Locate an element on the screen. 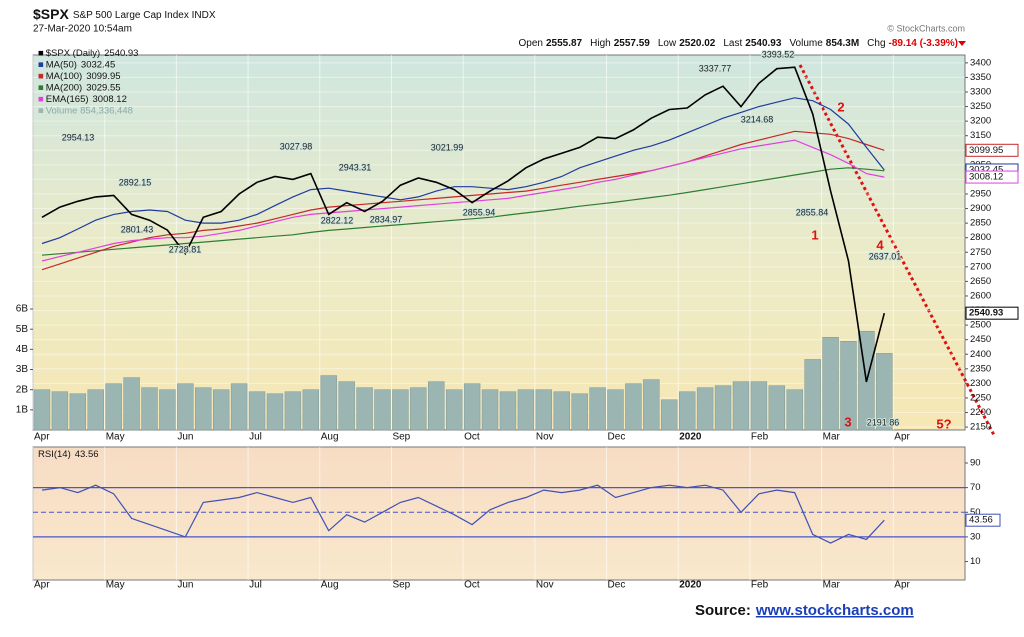  price-annotation: 2943.31 is located at coordinates (355, 167).